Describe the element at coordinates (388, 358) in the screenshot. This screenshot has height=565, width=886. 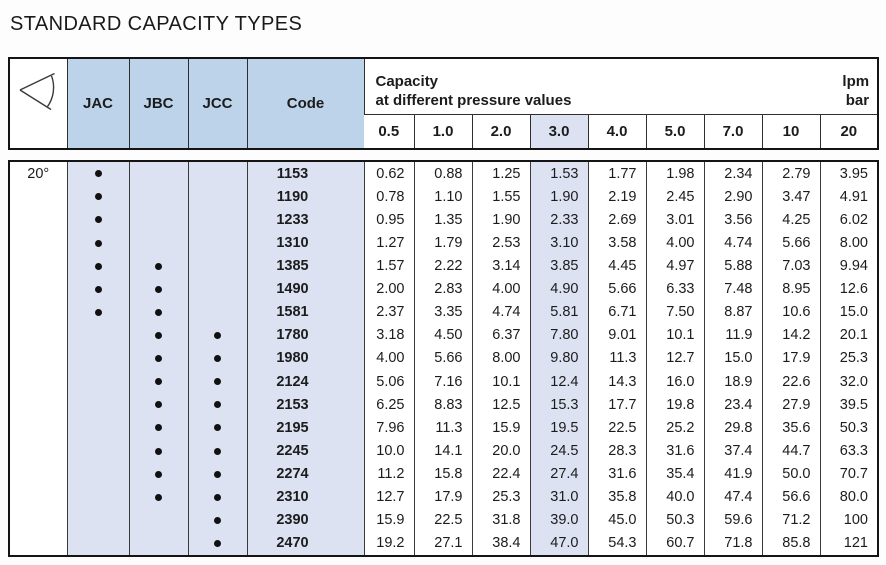
I see `value-cell: 4.00` at that location.